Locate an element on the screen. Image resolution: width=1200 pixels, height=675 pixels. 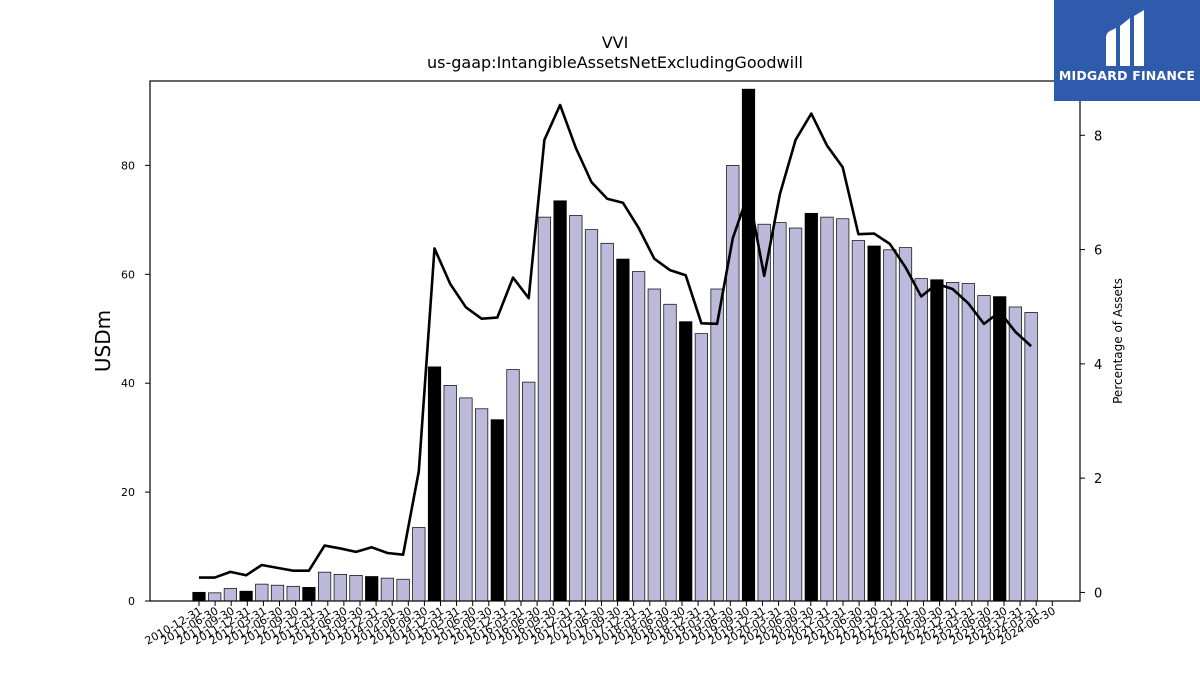
y2-tick-label: 0 is located at coordinates (1098, 593).